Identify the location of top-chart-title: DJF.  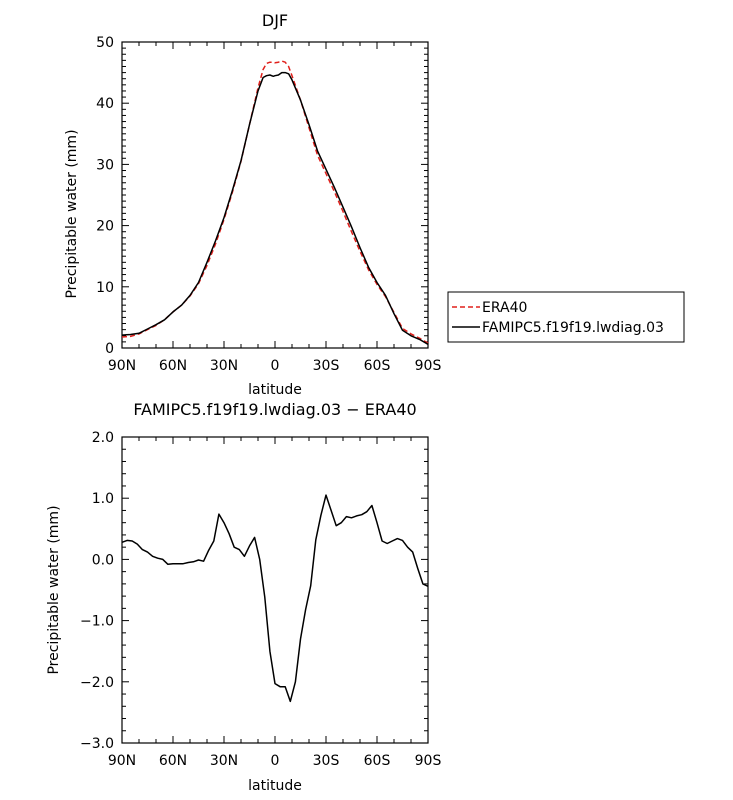
(275, 20).